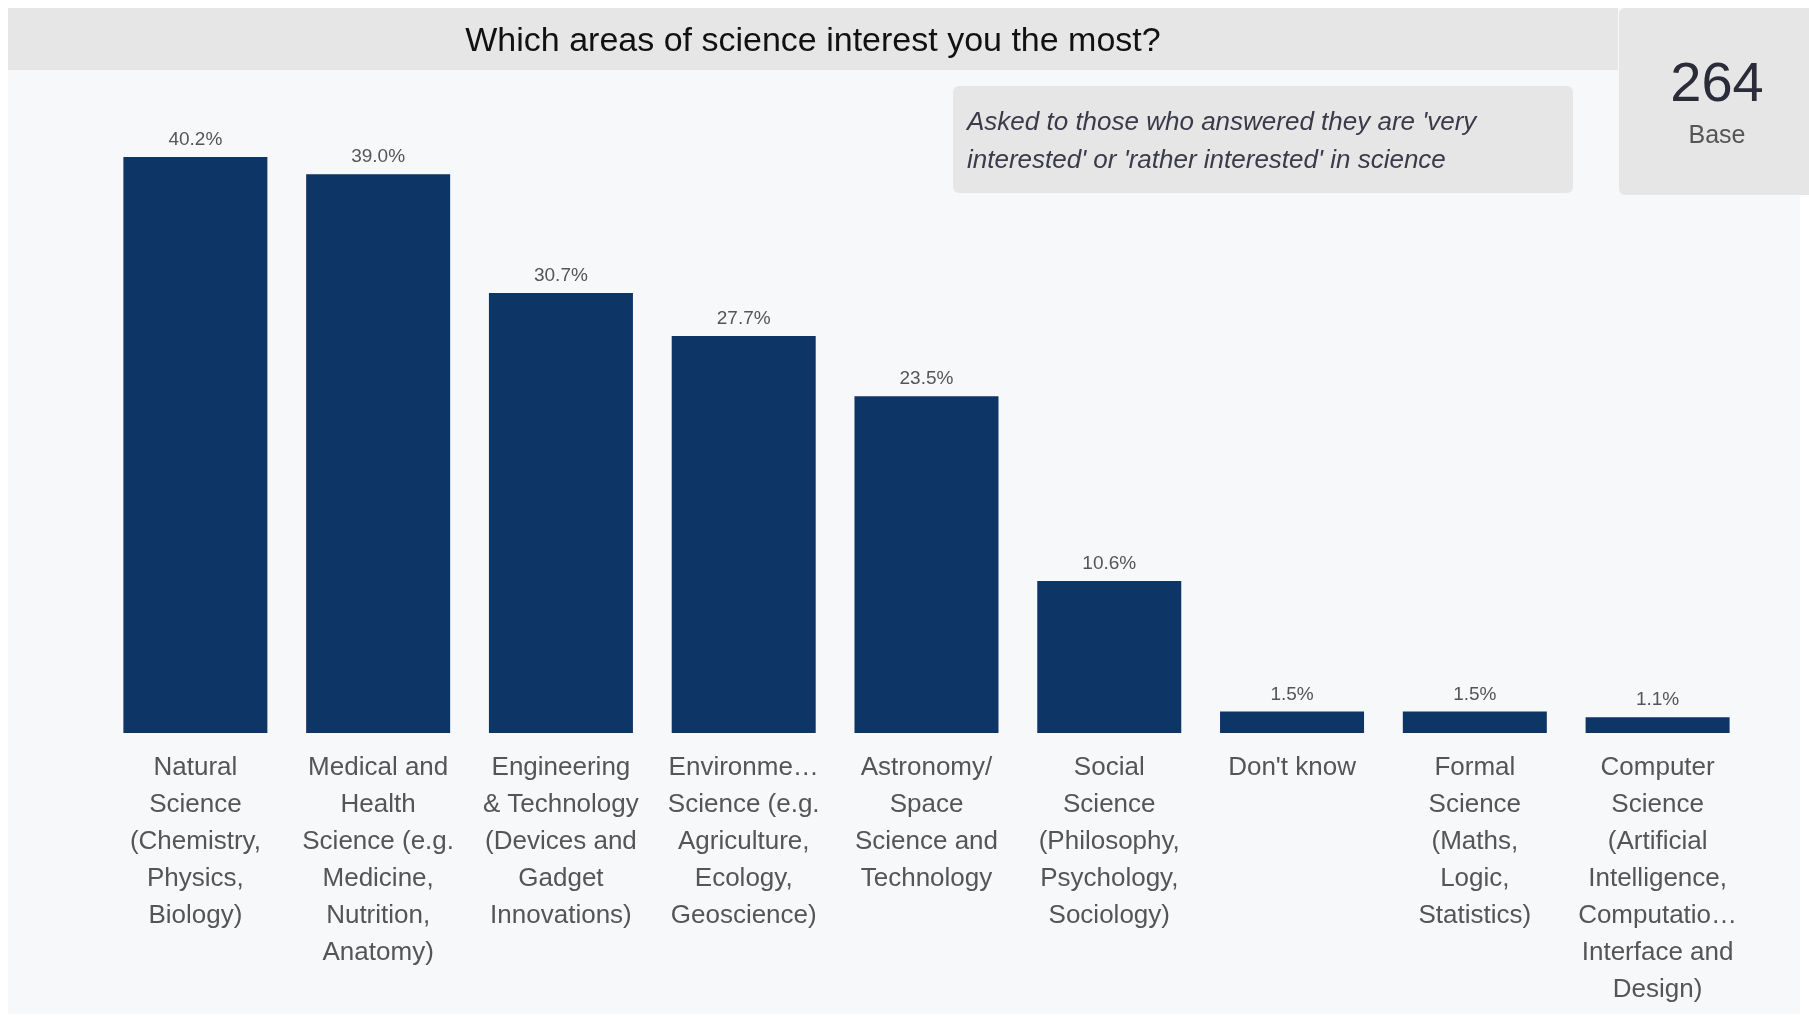  Describe the element at coordinates (1292, 766) in the screenshot. I see `x-tick-label: Don't know` at that location.